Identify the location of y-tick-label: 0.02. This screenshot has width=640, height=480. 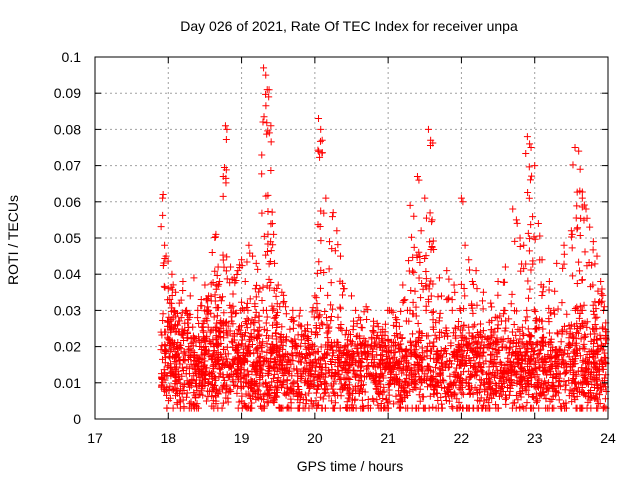
(67, 347).